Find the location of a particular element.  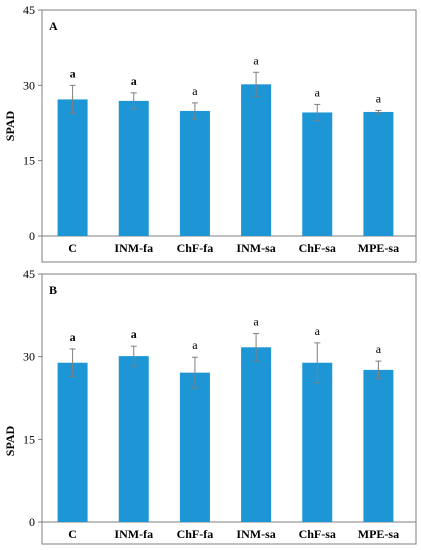

panel-a-category-label: ChF-sa is located at coordinates (317, 248).